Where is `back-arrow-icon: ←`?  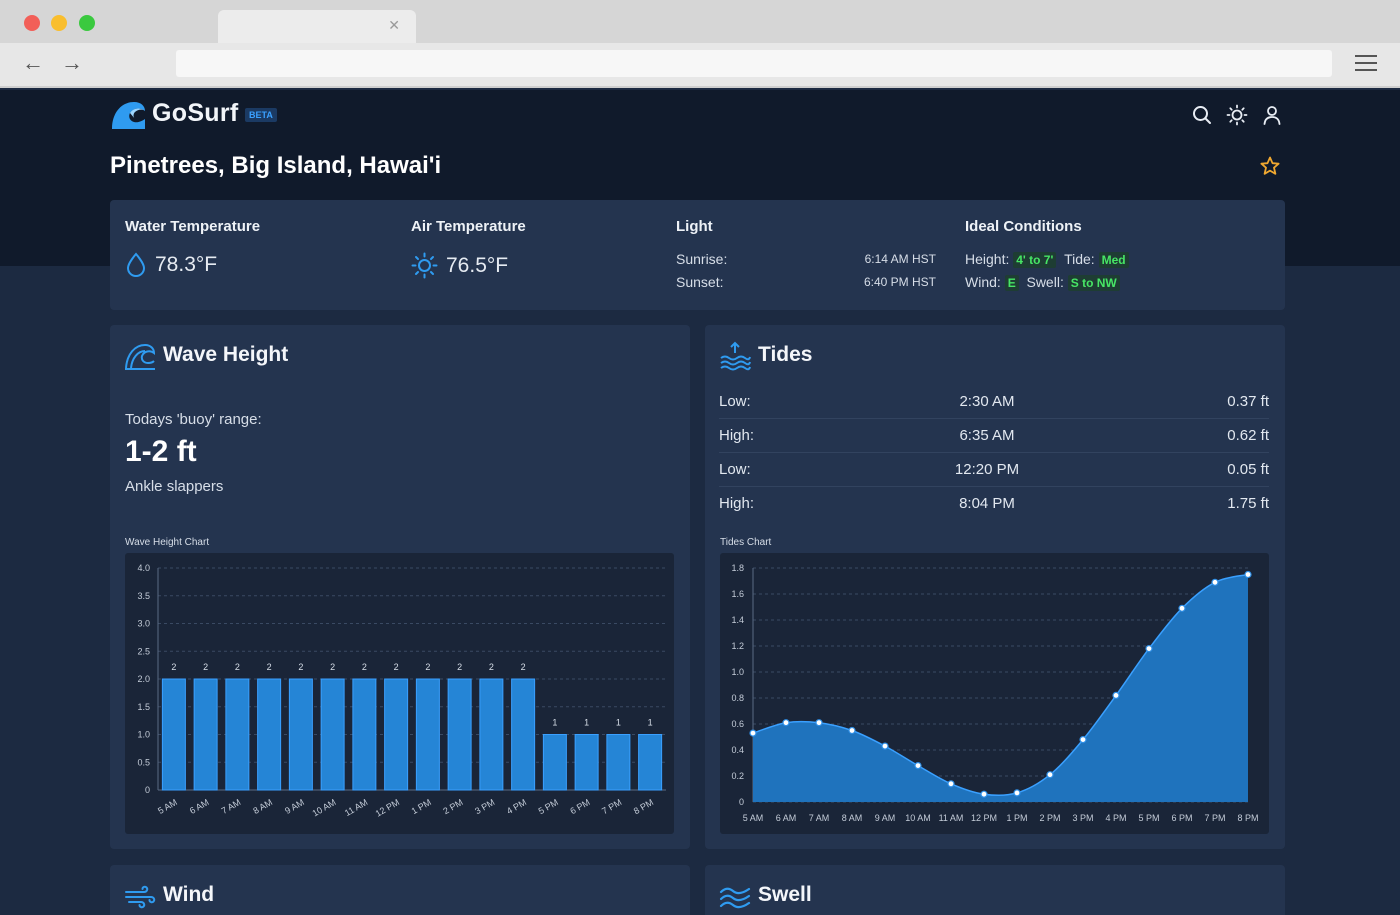 back-arrow-icon: ← is located at coordinates (33, 62).